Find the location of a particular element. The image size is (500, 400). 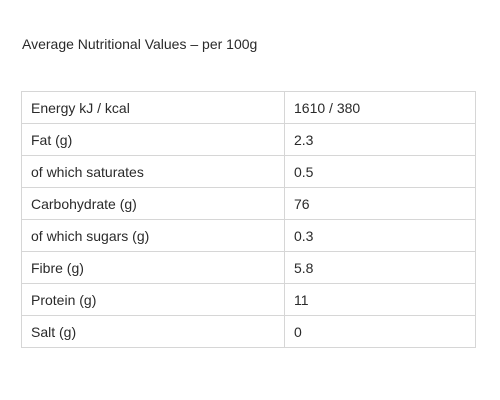

table-row: Fat (g) 2.3 is located at coordinates (248, 139).